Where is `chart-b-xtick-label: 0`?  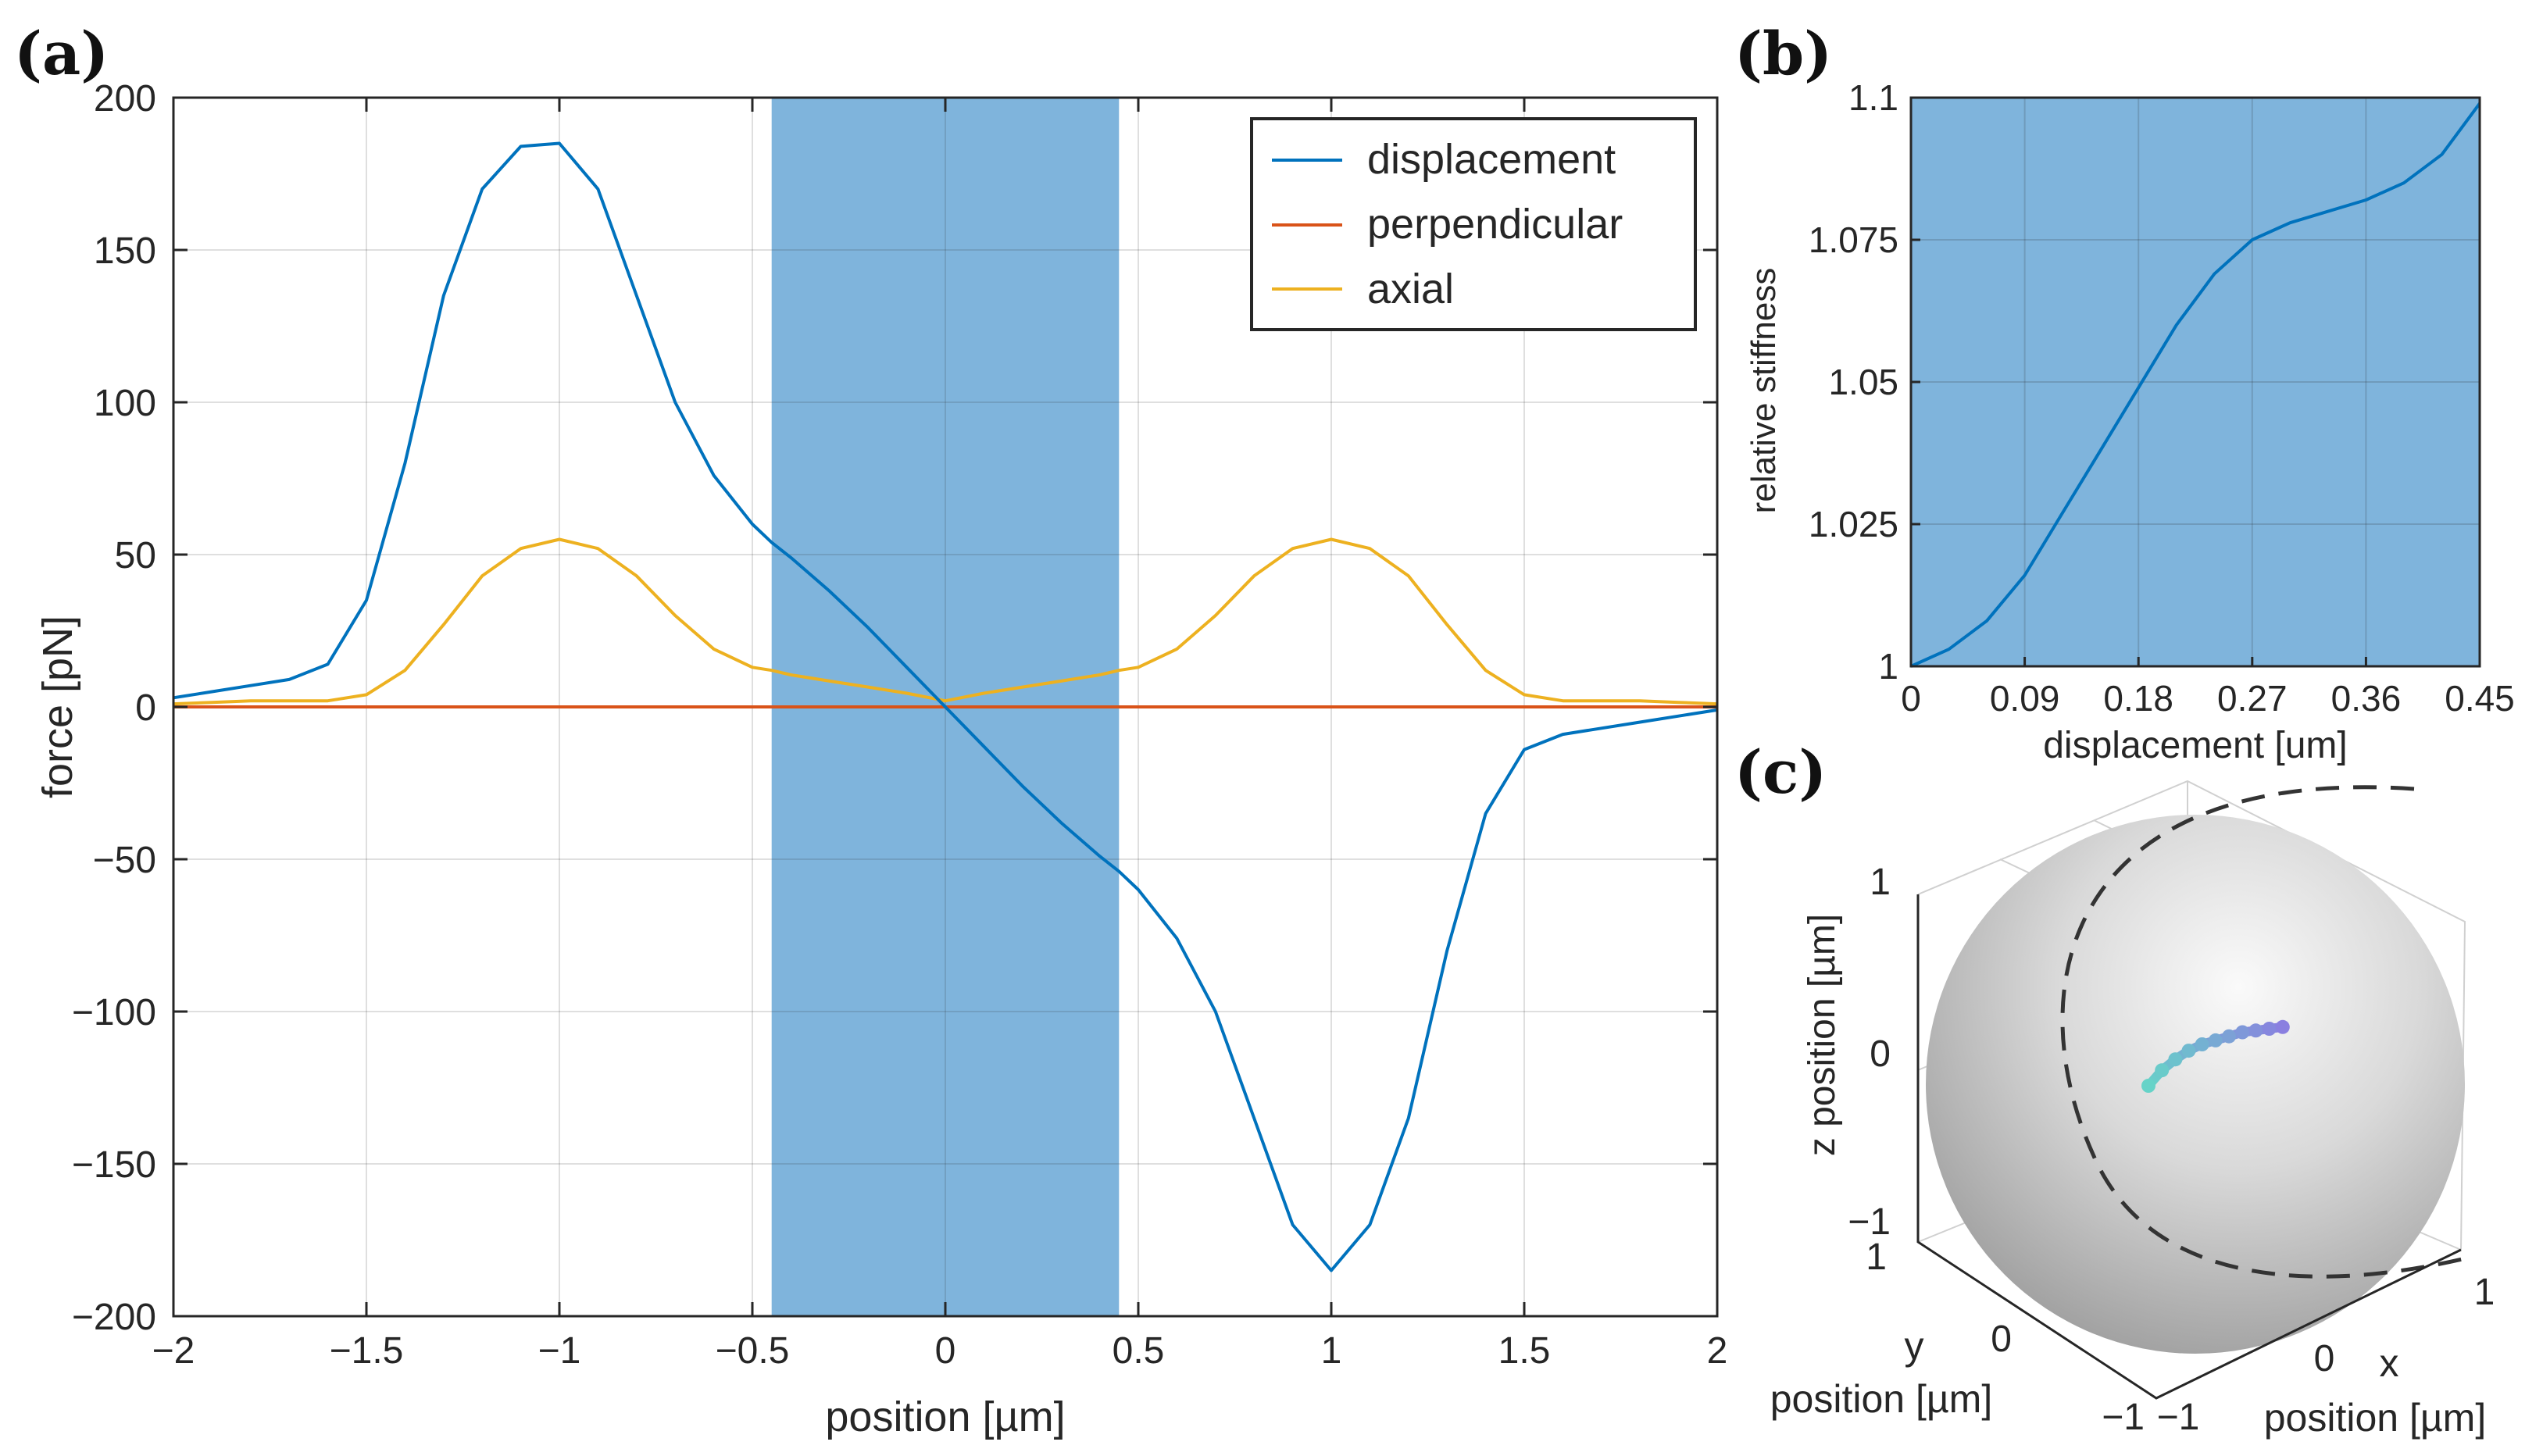 chart-b-xtick-label: 0 is located at coordinates (1911, 698).